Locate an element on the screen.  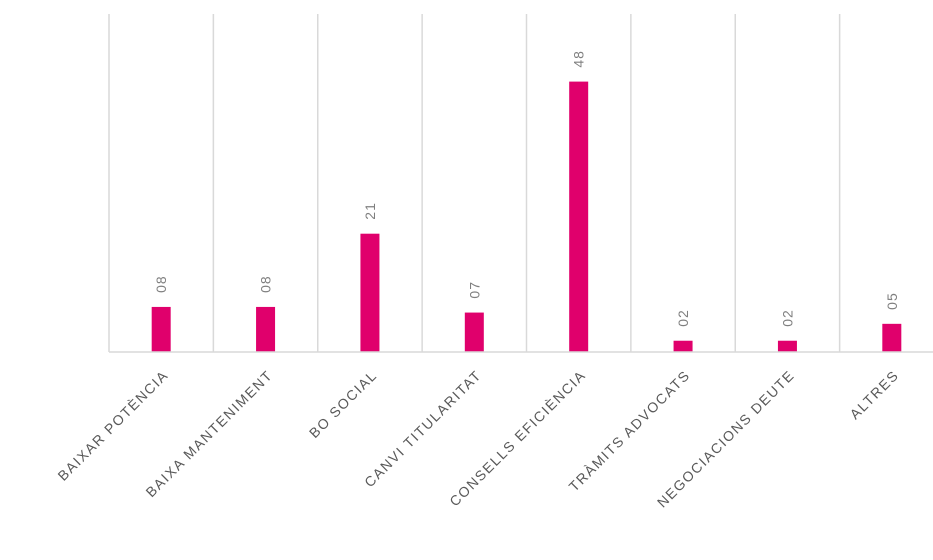
category-tick-label: BO SOCIAL is located at coordinates (343, 404).